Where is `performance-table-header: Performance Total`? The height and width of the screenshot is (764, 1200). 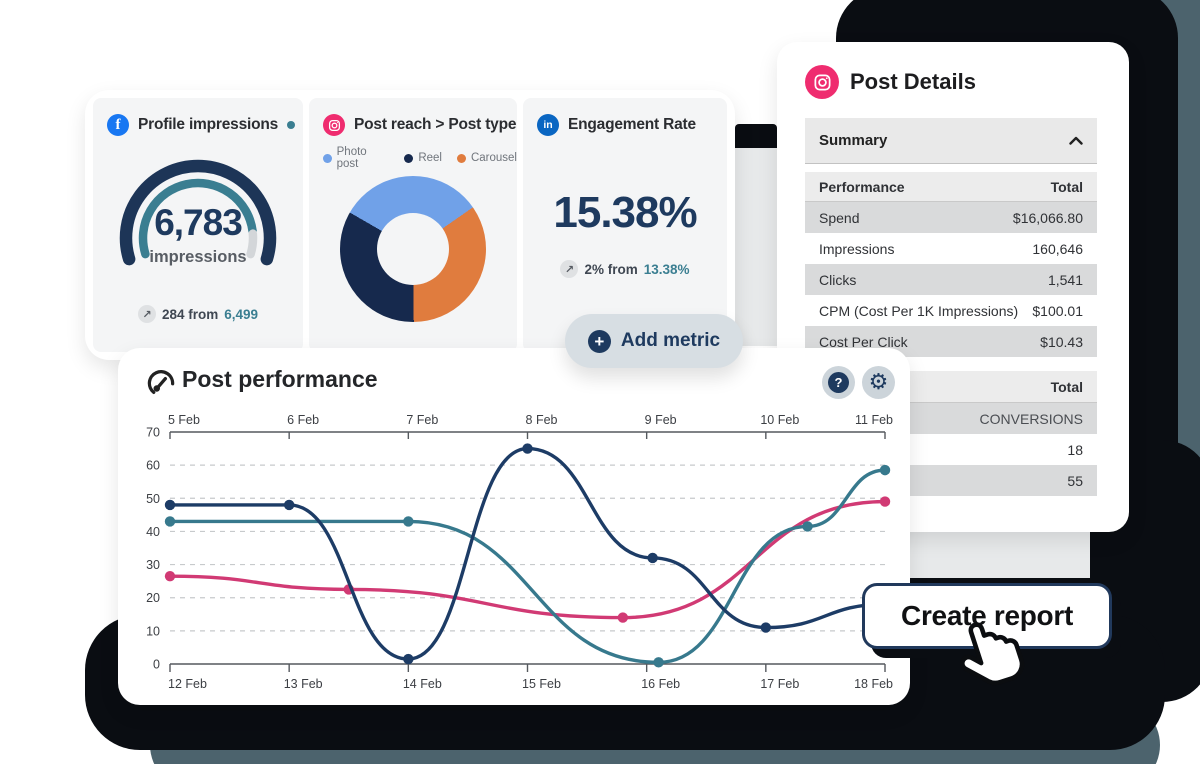 performance-table-header: Performance Total is located at coordinates (951, 187).